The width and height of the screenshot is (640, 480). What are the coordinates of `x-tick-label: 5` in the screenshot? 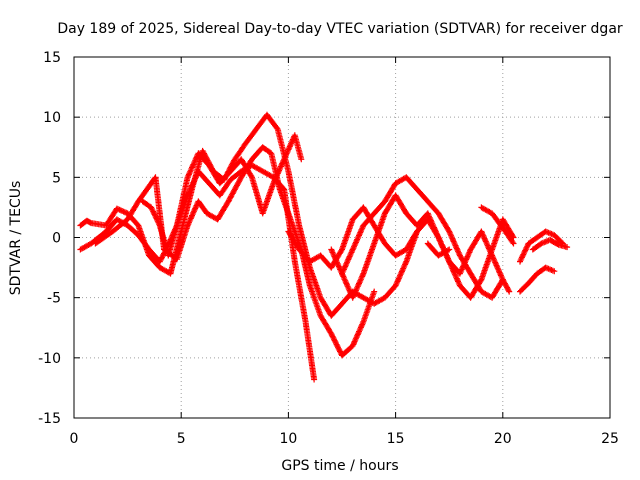 It's located at (181, 439).